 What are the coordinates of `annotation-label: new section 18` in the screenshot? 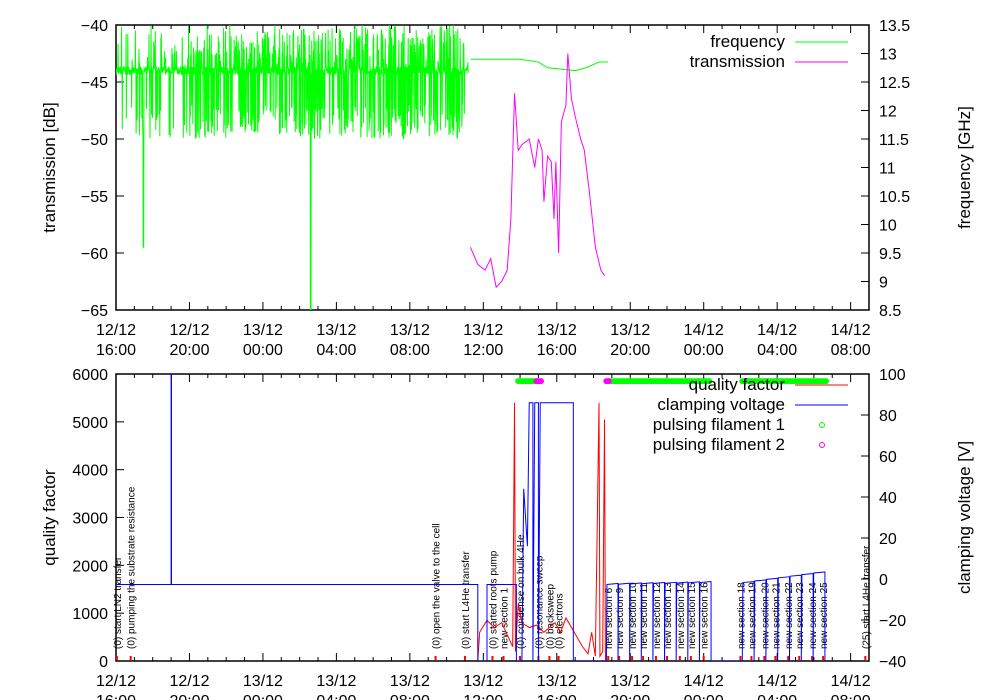 It's located at (741, 615).